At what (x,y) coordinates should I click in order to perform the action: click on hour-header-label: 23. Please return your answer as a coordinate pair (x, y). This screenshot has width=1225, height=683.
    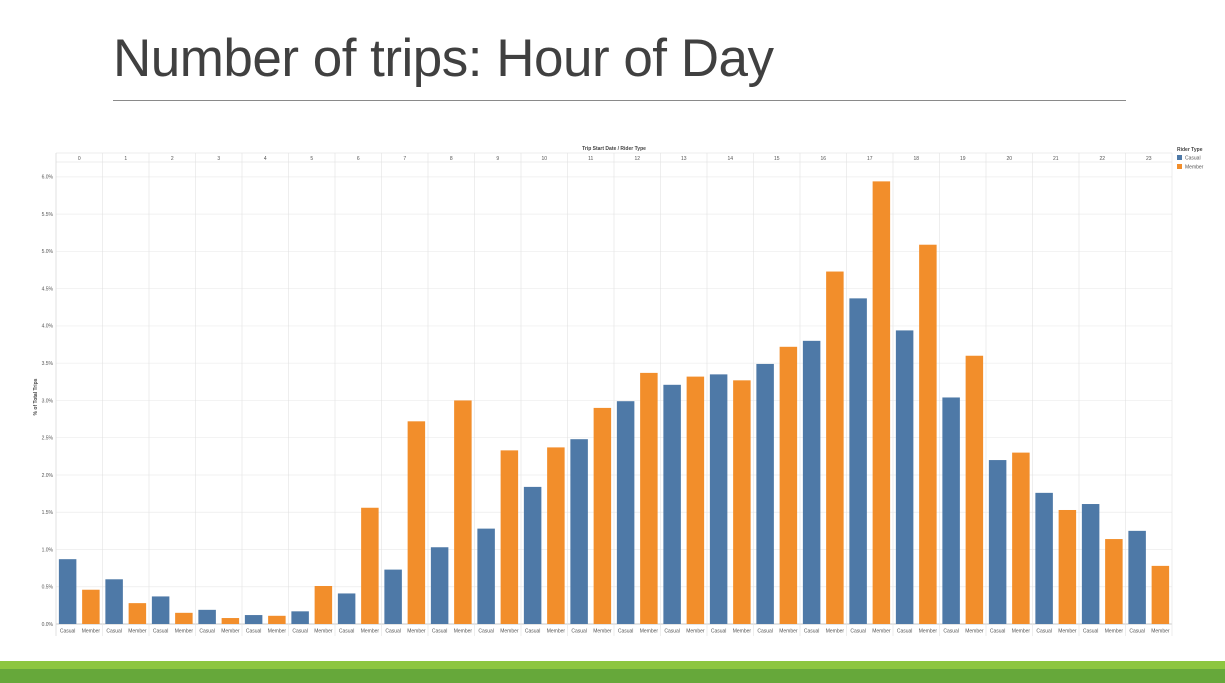
    Looking at the image, I should click on (1149, 159).